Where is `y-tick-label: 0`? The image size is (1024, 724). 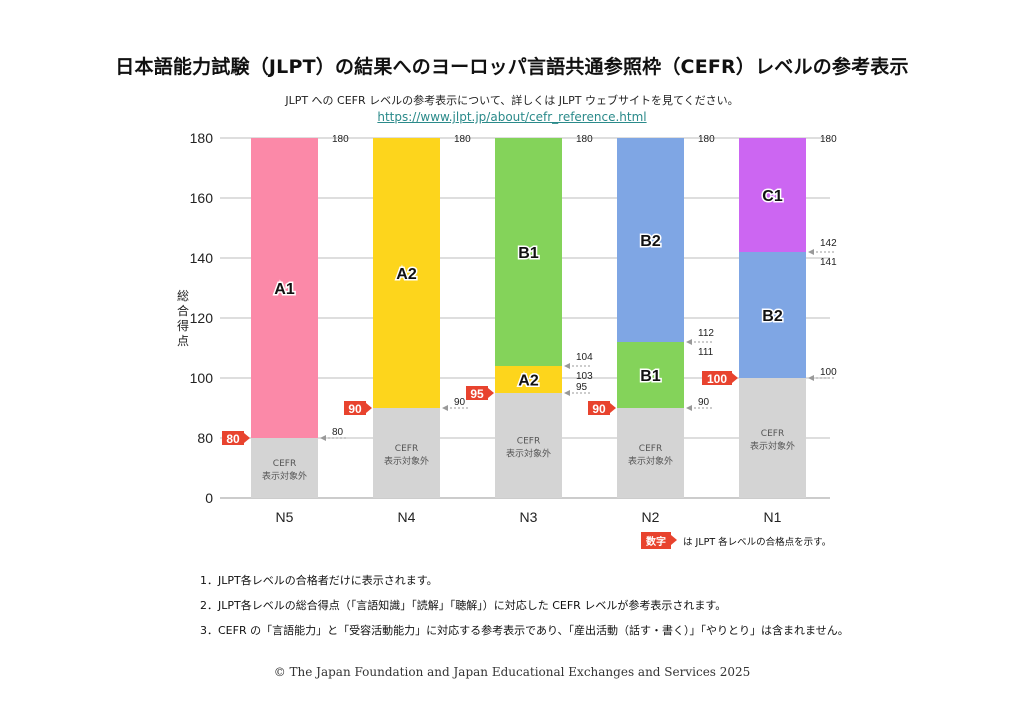 y-tick-label: 0 is located at coordinates (209, 498).